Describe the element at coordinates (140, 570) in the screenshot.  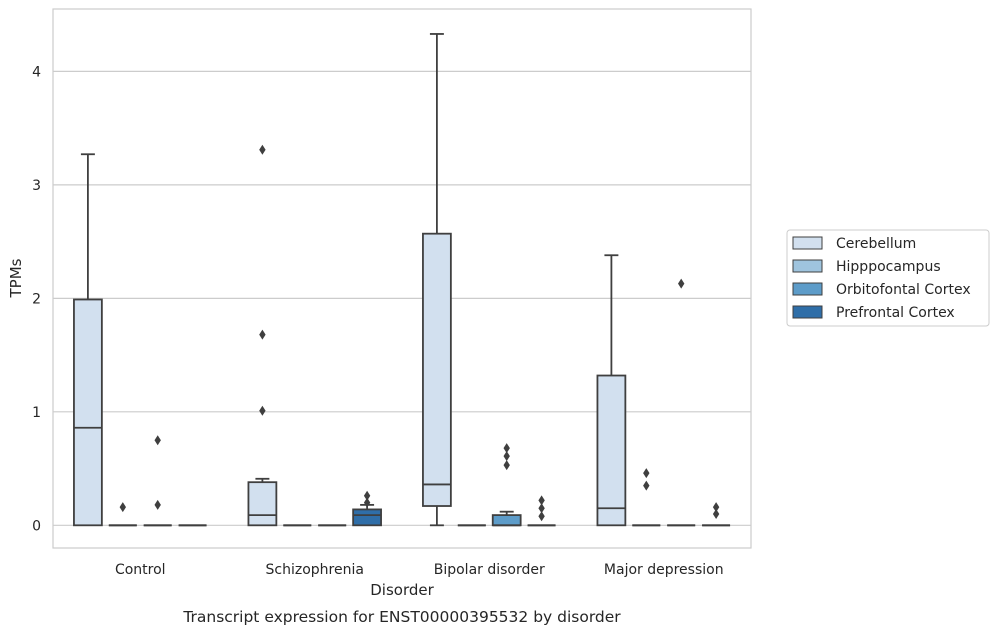
I see `x-tick-label: Control` at that location.